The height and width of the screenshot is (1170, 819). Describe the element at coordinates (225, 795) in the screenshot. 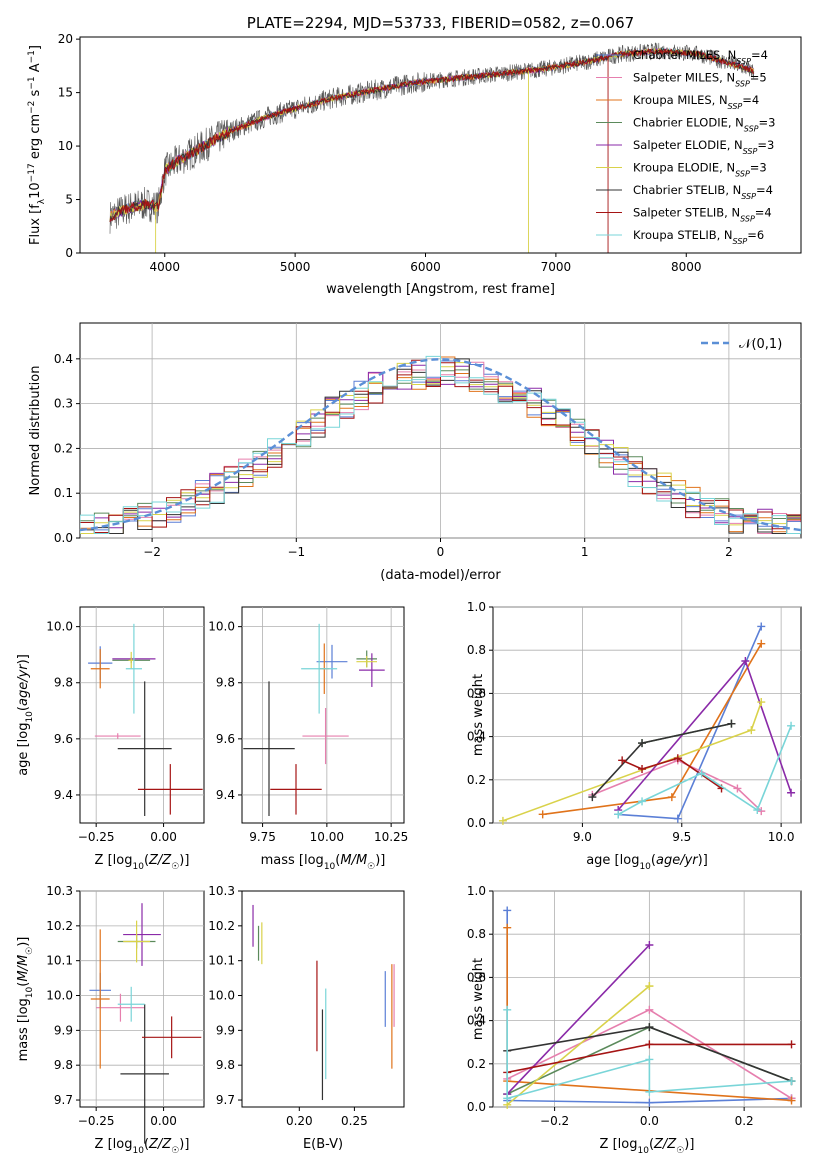

I see `y-tick-label: 9.4` at that location.